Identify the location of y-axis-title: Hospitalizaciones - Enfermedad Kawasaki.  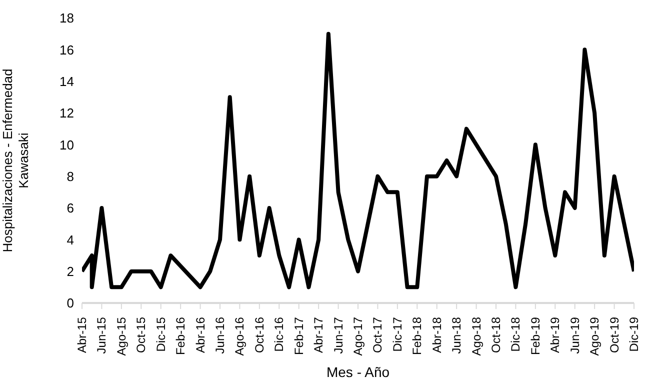
(15, 160).